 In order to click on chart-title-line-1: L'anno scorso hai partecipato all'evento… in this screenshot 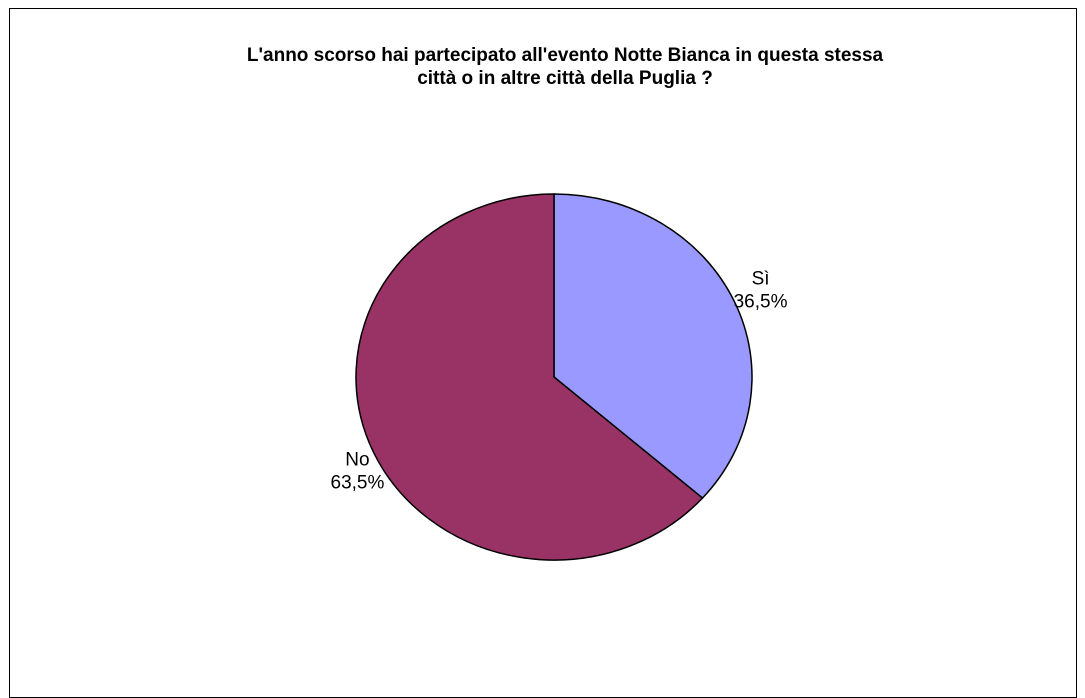, I will do `click(565, 55)`.